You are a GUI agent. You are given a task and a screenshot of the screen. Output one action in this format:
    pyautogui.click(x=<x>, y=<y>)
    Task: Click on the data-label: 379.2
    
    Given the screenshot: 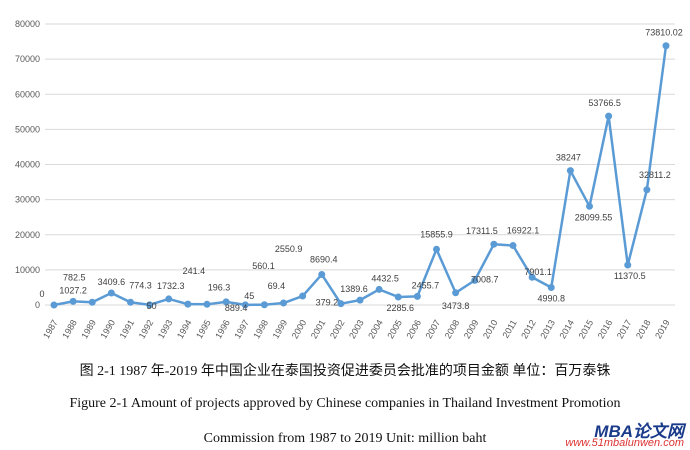 What is the action you would take?
    pyautogui.click(x=327, y=303)
    